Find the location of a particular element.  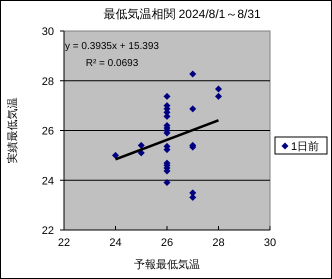

chart-title: 最低気温相関 2024/8/1～8/31 is located at coordinates (182, 14).